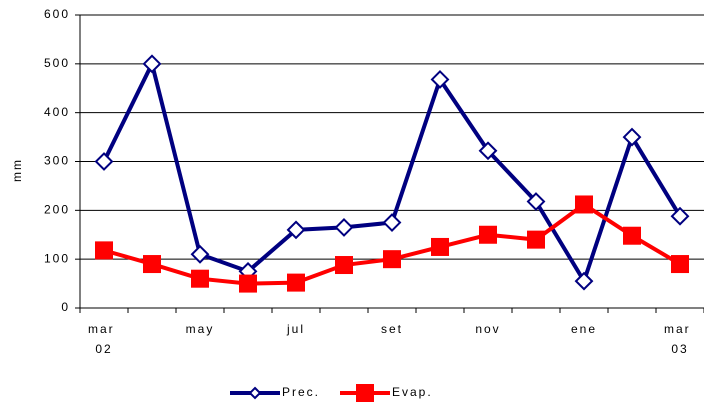  What do you see at coordinates (57, 258) in the screenshot?
I see `y-tick-label: 100` at bounding box center [57, 258].